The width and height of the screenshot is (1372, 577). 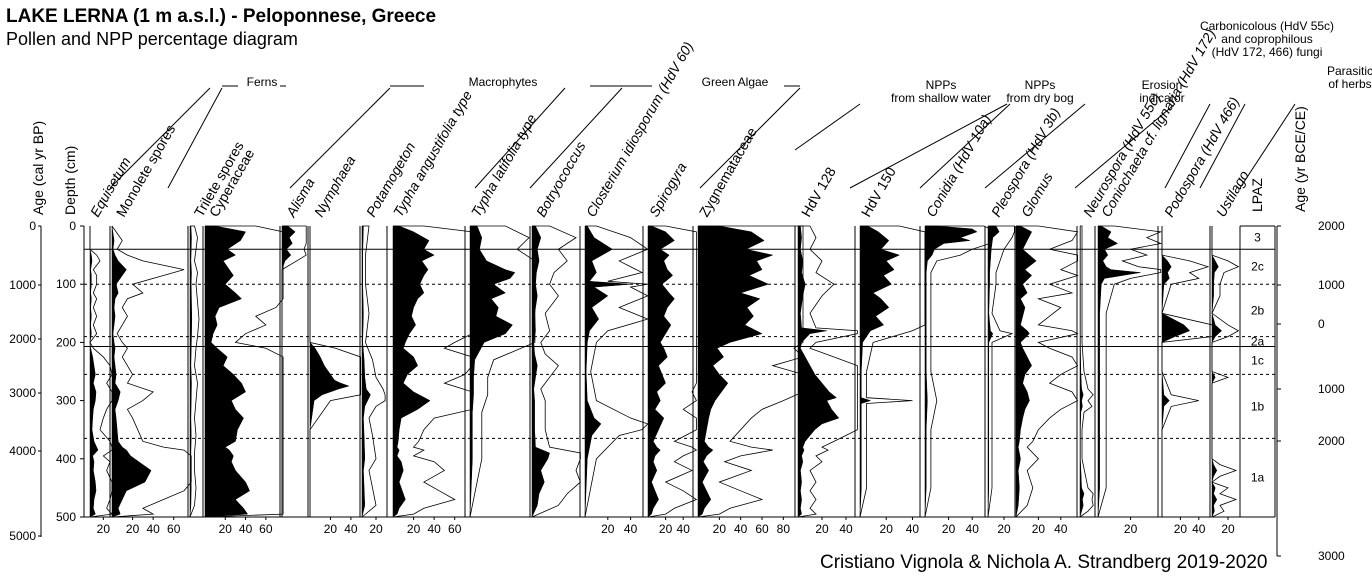 What do you see at coordinates (561, 179) in the screenshot?
I see `taxon-name: Botryococcus` at bounding box center [561, 179].